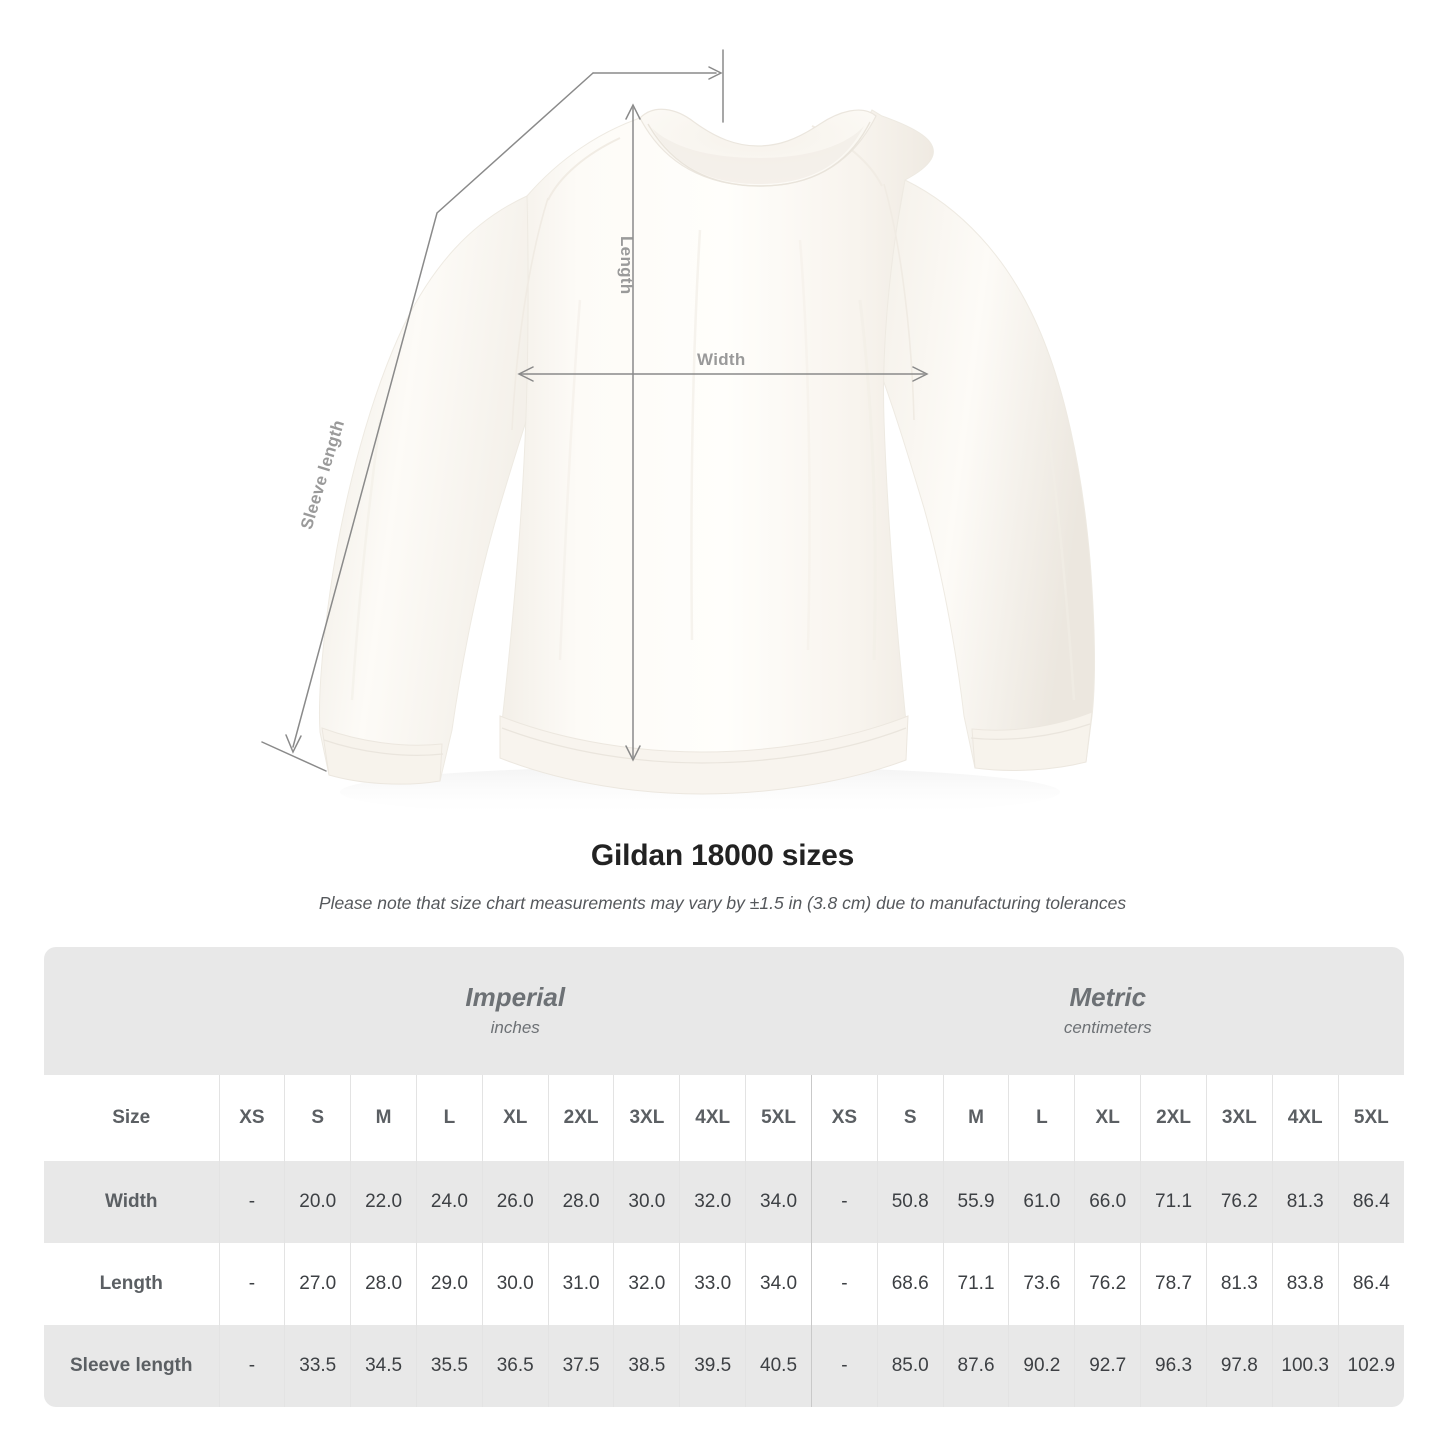  What do you see at coordinates (131, 1202) in the screenshot?
I see `row-label-width: Width` at bounding box center [131, 1202].